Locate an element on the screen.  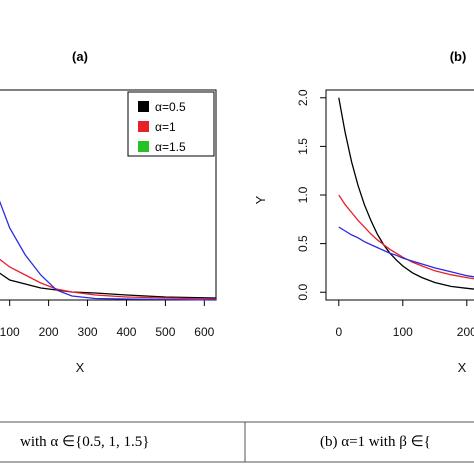
panel-b-x-label: X is located at coordinates (462, 367).